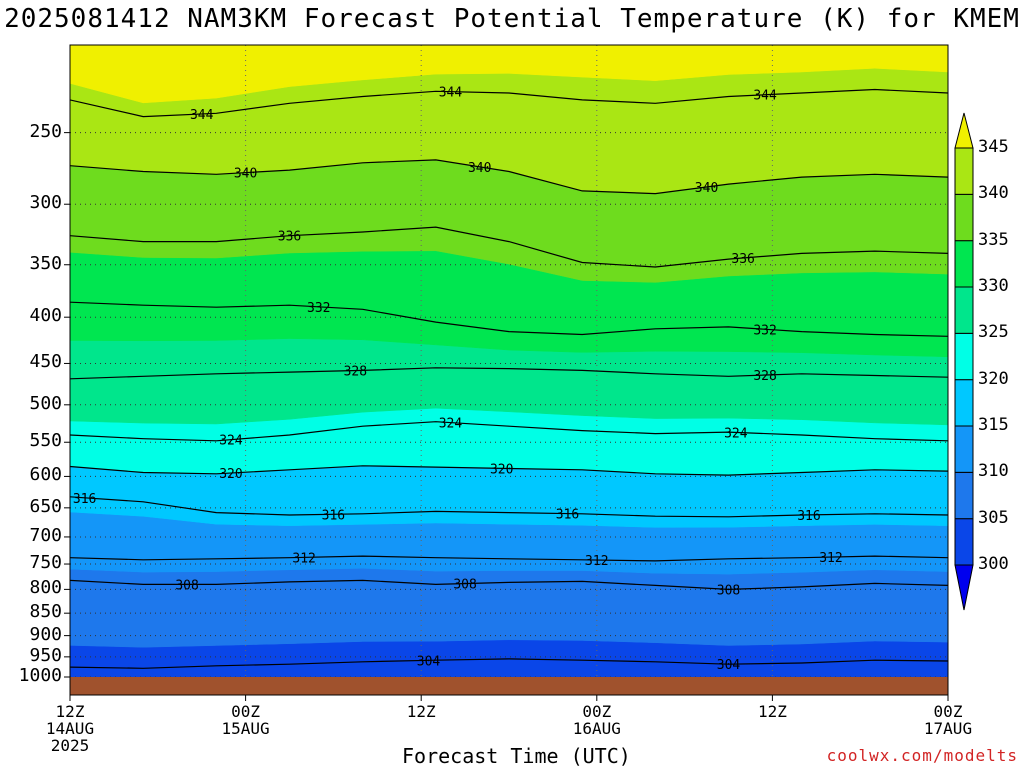  What do you see at coordinates (964, 587) in the screenshot?
I see `colorbar-extend-low` at bounding box center [964, 587].